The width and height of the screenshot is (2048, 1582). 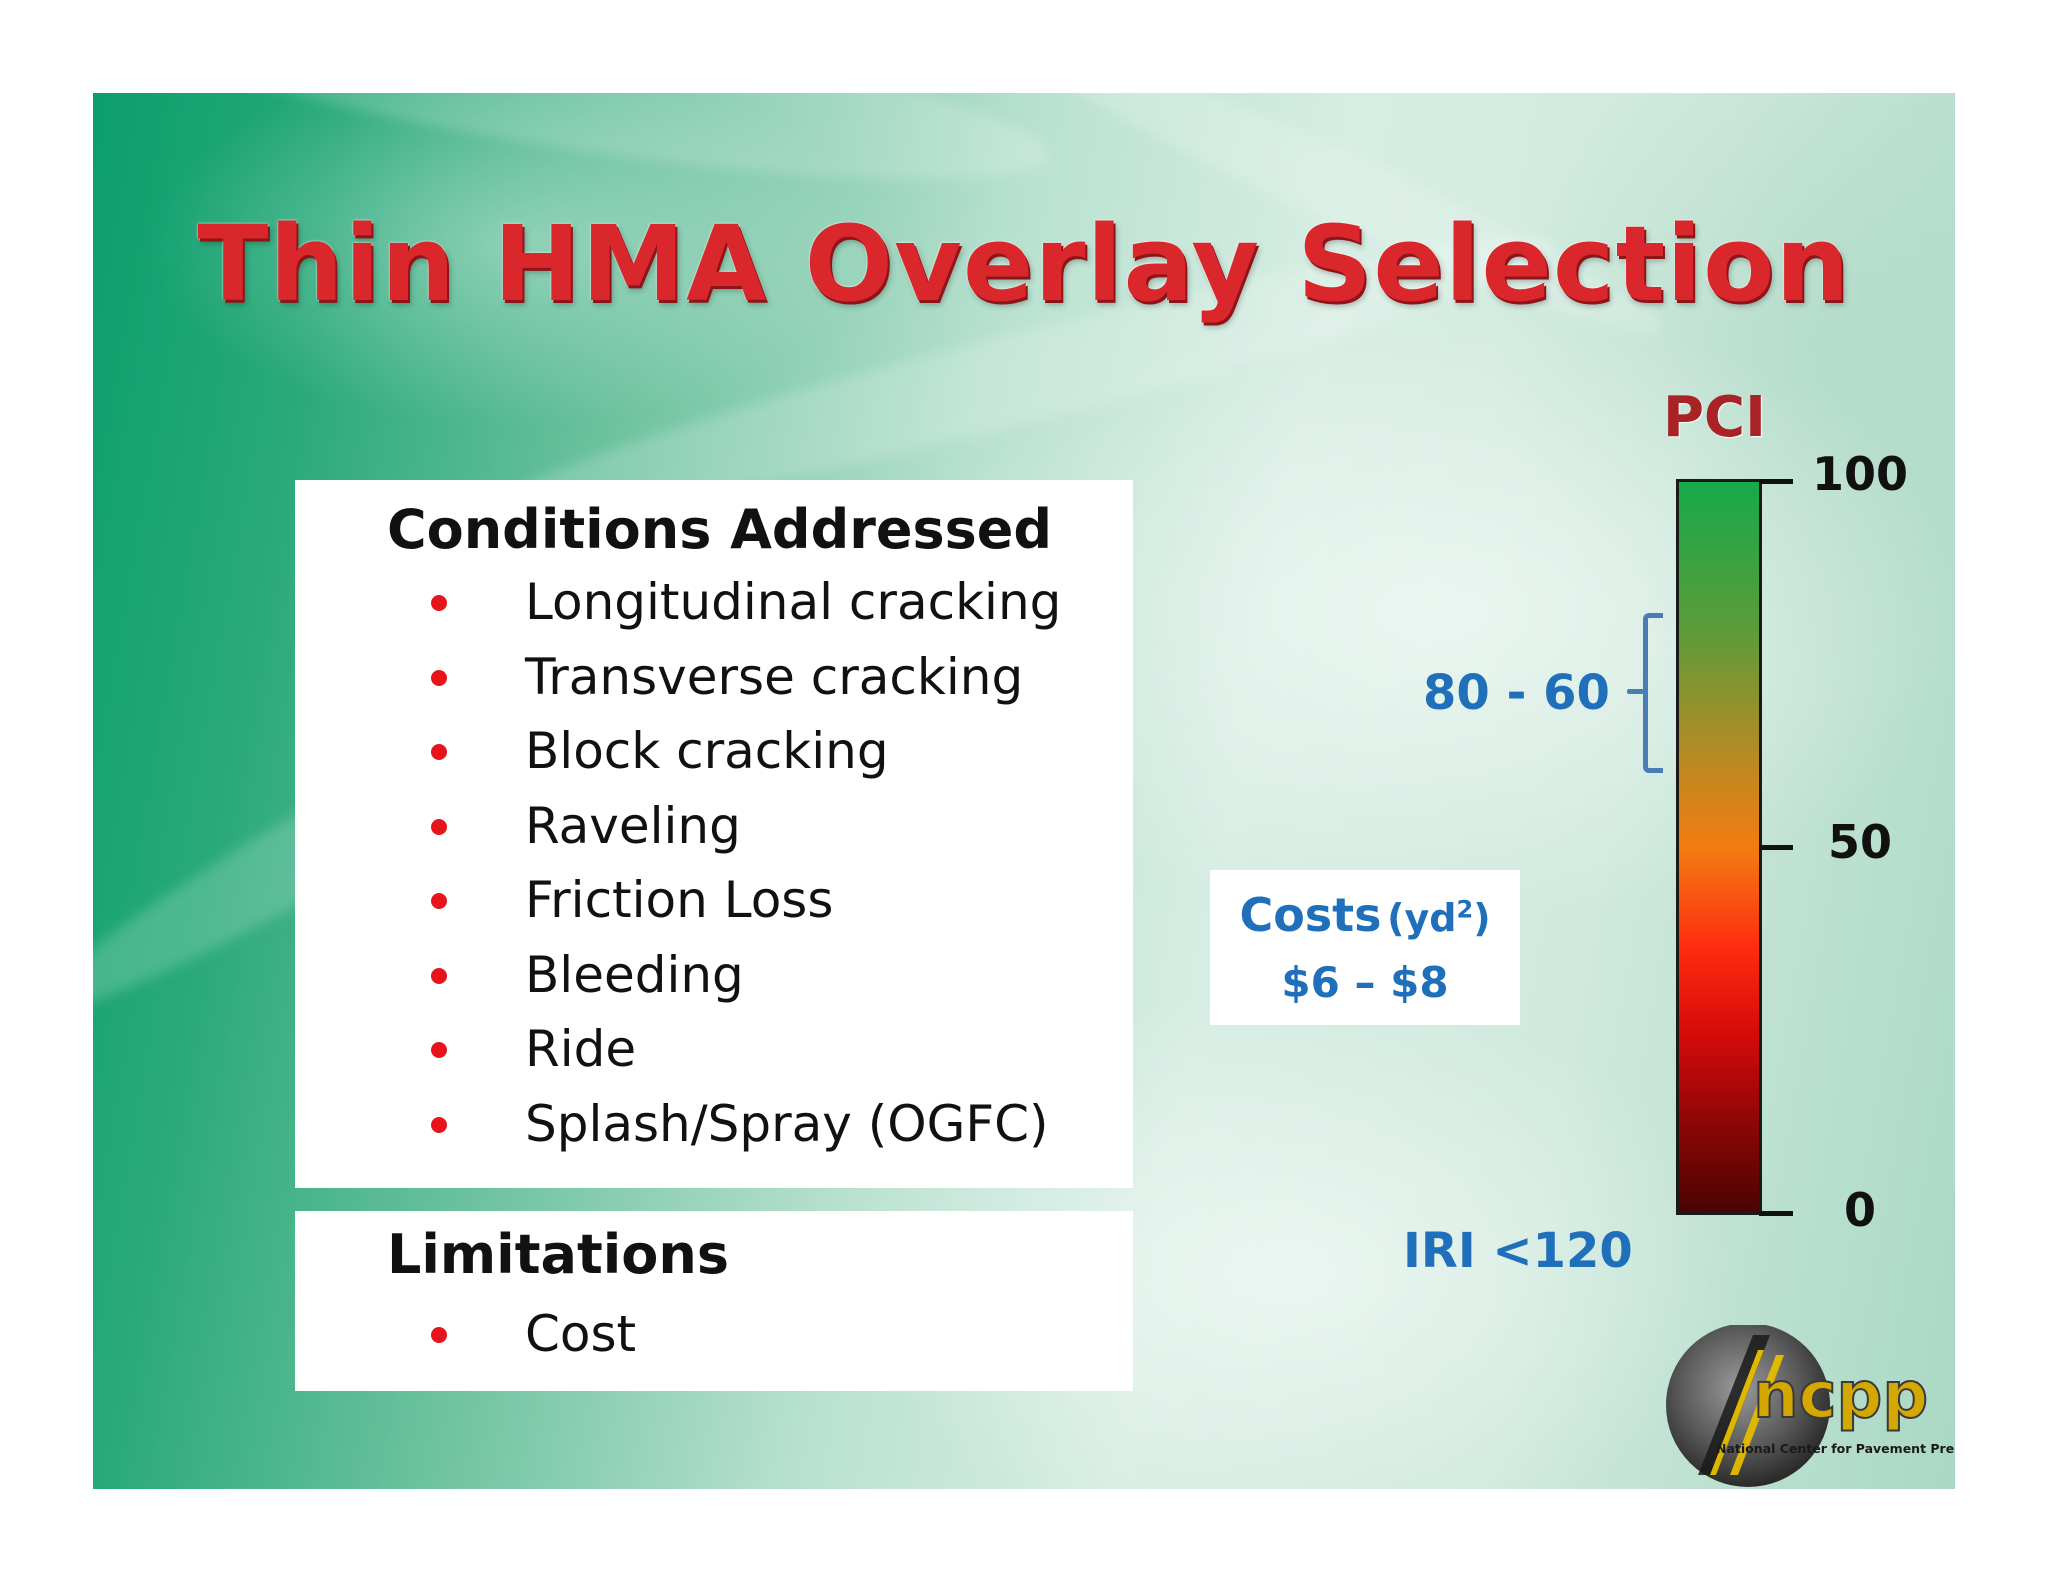 What do you see at coordinates (1859, 1210) in the screenshot?
I see `pci-tick-label-0: 0` at bounding box center [1859, 1210].